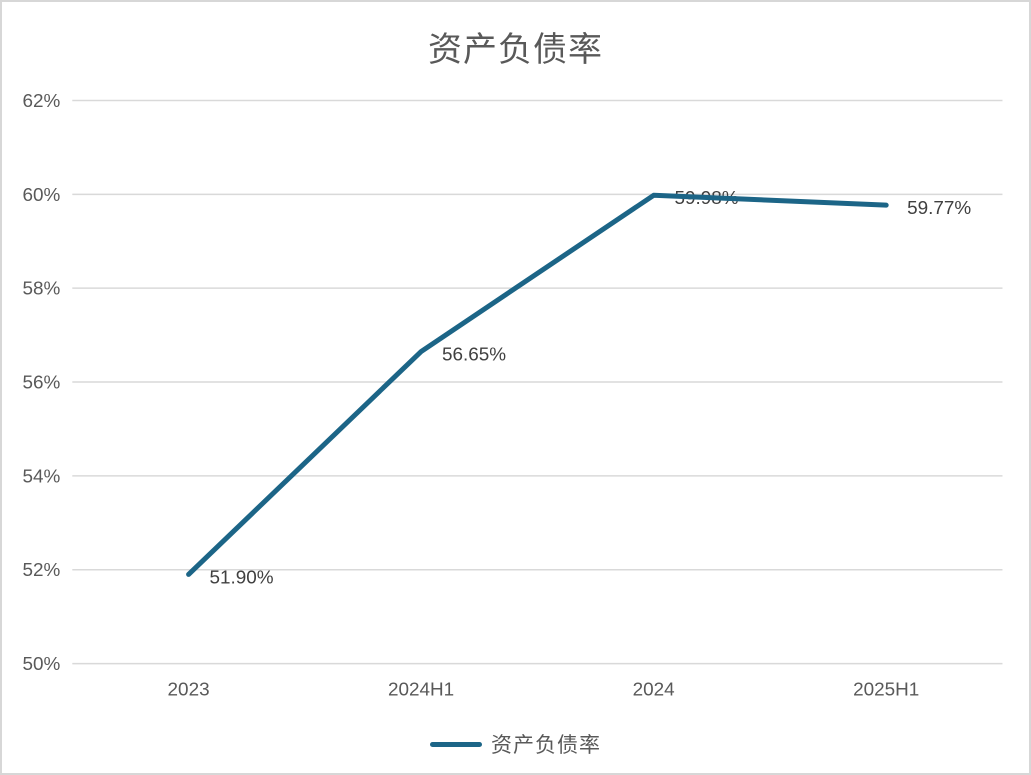 Image resolution: width=1031 pixels, height=775 pixels. I want to click on legend: 资产负债率, so click(515, 744).